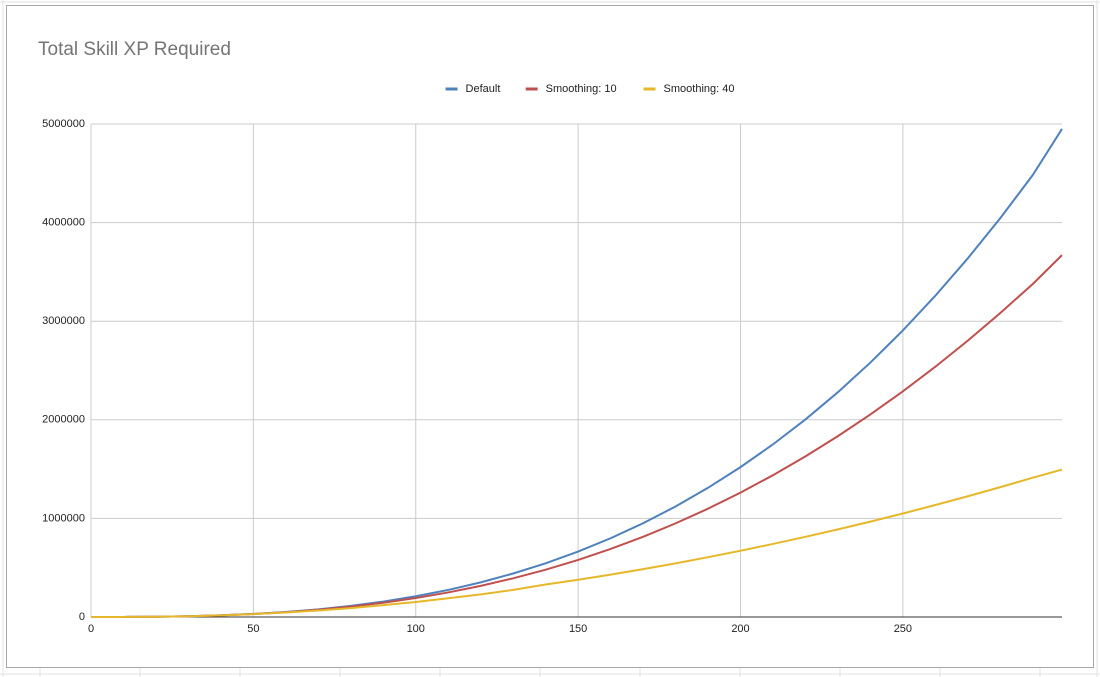 The width and height of the screenshot is (1100, 677). Describe the element at coordinates (903, 629) in the screenshot. I see `x-tick-label: 250` at that location.